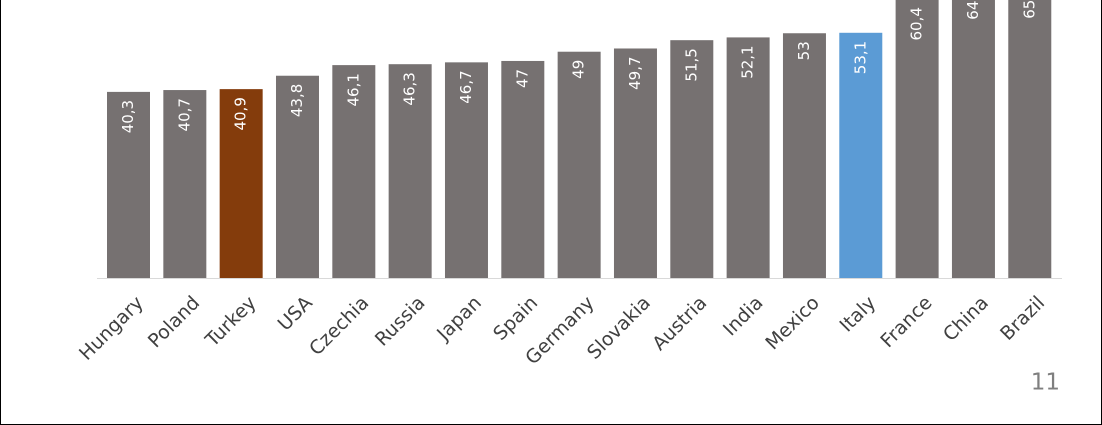 This screenshot has width=1102, height=425. I want to click on x-tick-label: France, so click(906, 322).